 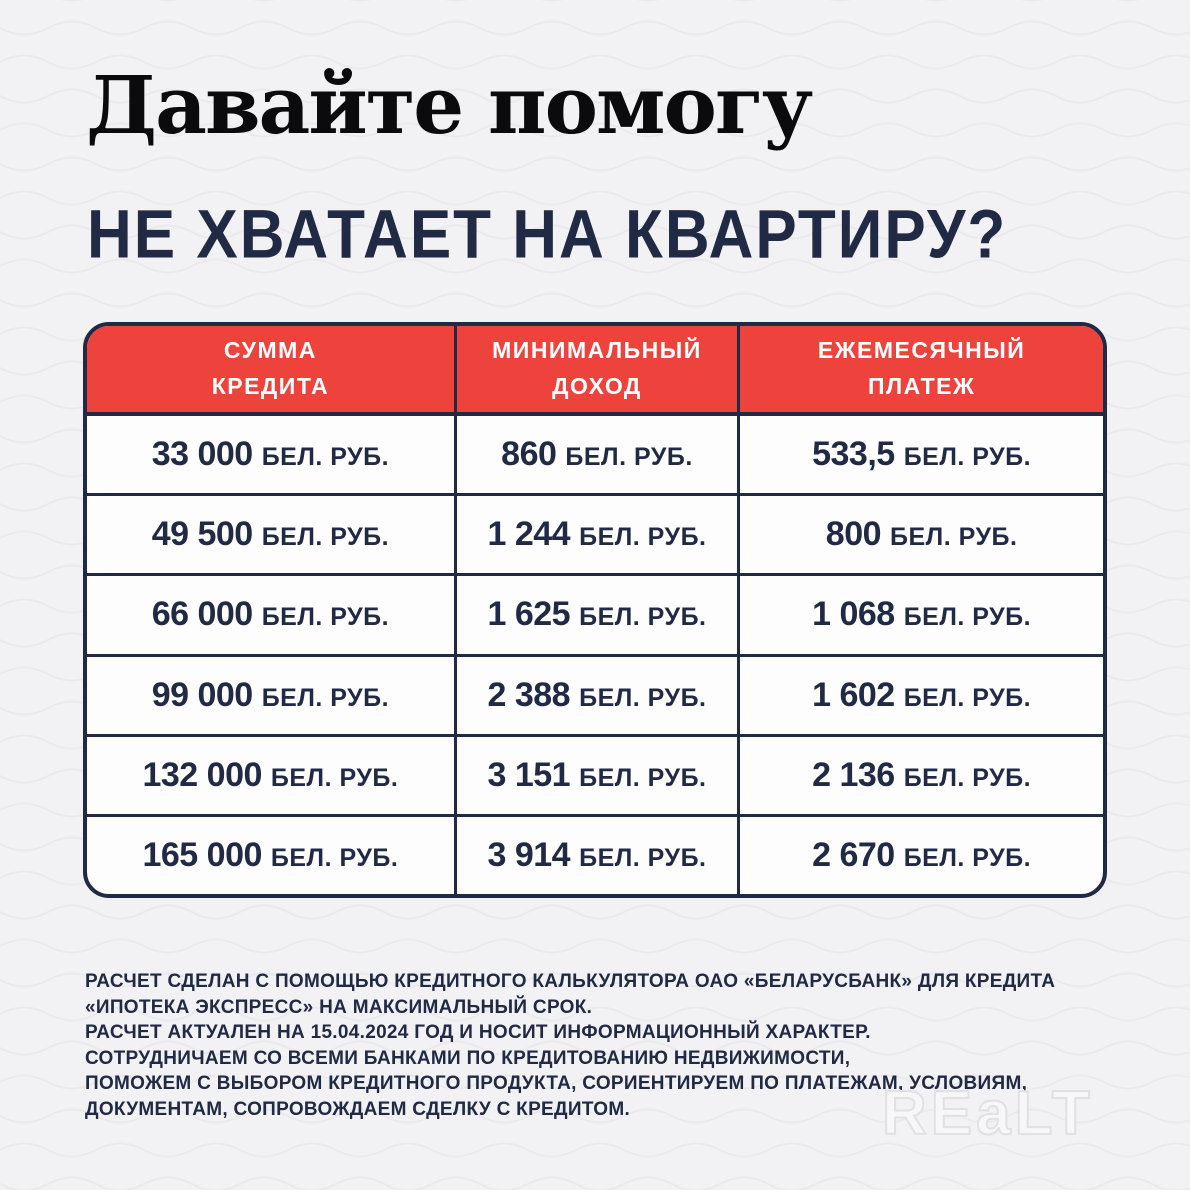 I want to click on min-income-cell: 860 БЕЛ. РУБ., so click(x=595, y=455).